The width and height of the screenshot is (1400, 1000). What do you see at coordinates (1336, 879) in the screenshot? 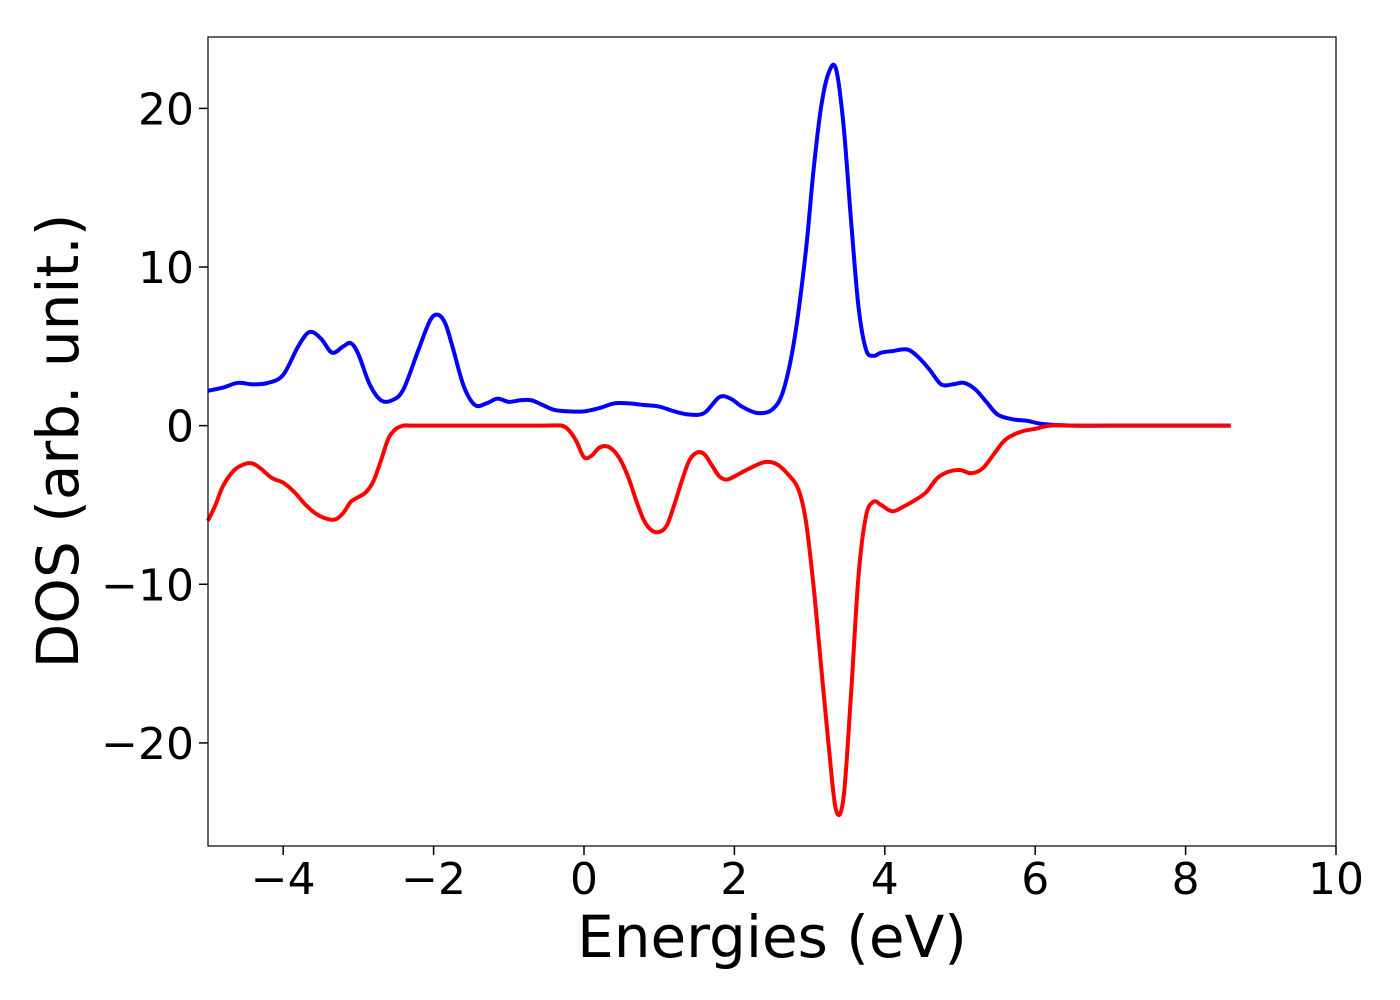
I see `x-tick-label: 10` at bounding box center [1336, 879].